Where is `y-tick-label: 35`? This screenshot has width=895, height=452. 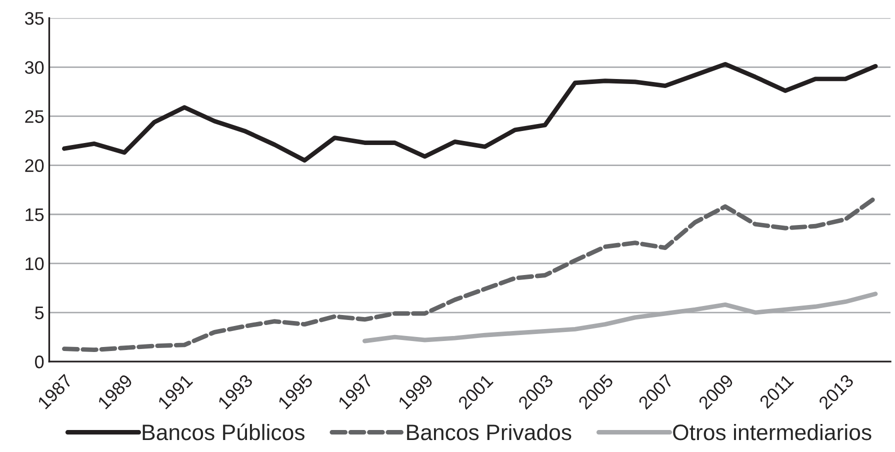
y-tick-label: 35 is located at coordinates (34, 18).